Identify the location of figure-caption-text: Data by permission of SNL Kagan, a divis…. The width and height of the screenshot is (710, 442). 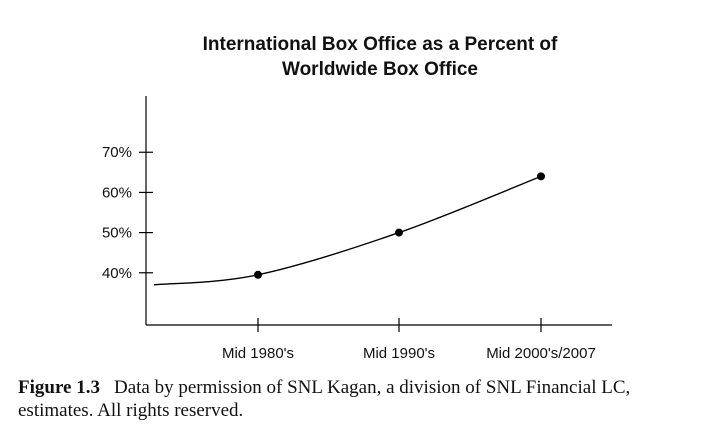
(324, 399).